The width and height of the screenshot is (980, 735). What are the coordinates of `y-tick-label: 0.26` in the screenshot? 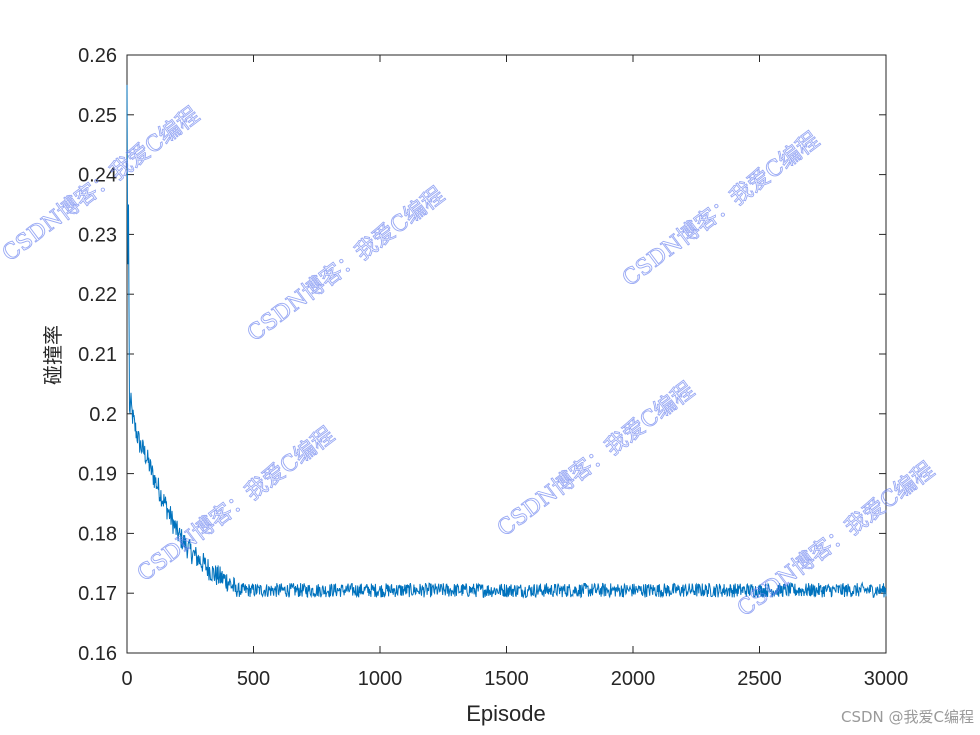 It's located at (97, 56).